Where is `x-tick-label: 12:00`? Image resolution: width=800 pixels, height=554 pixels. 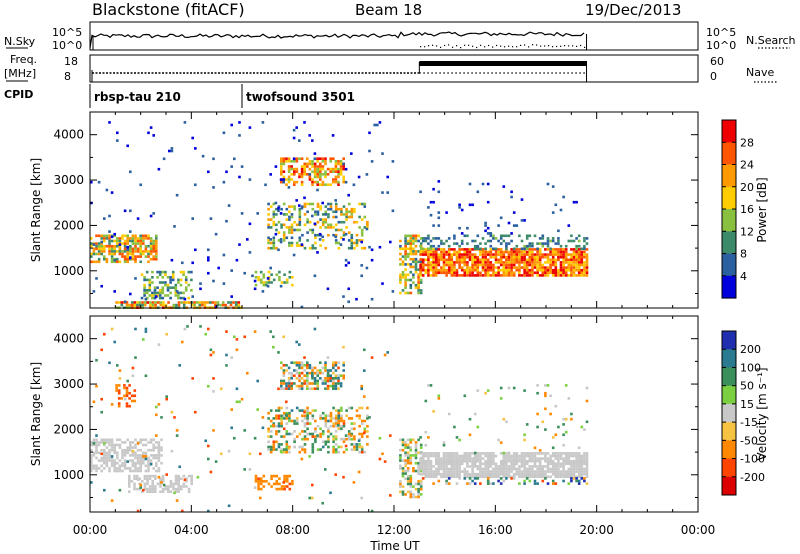
x-tick-label: 12:00 is located at coordinates (394, 530).